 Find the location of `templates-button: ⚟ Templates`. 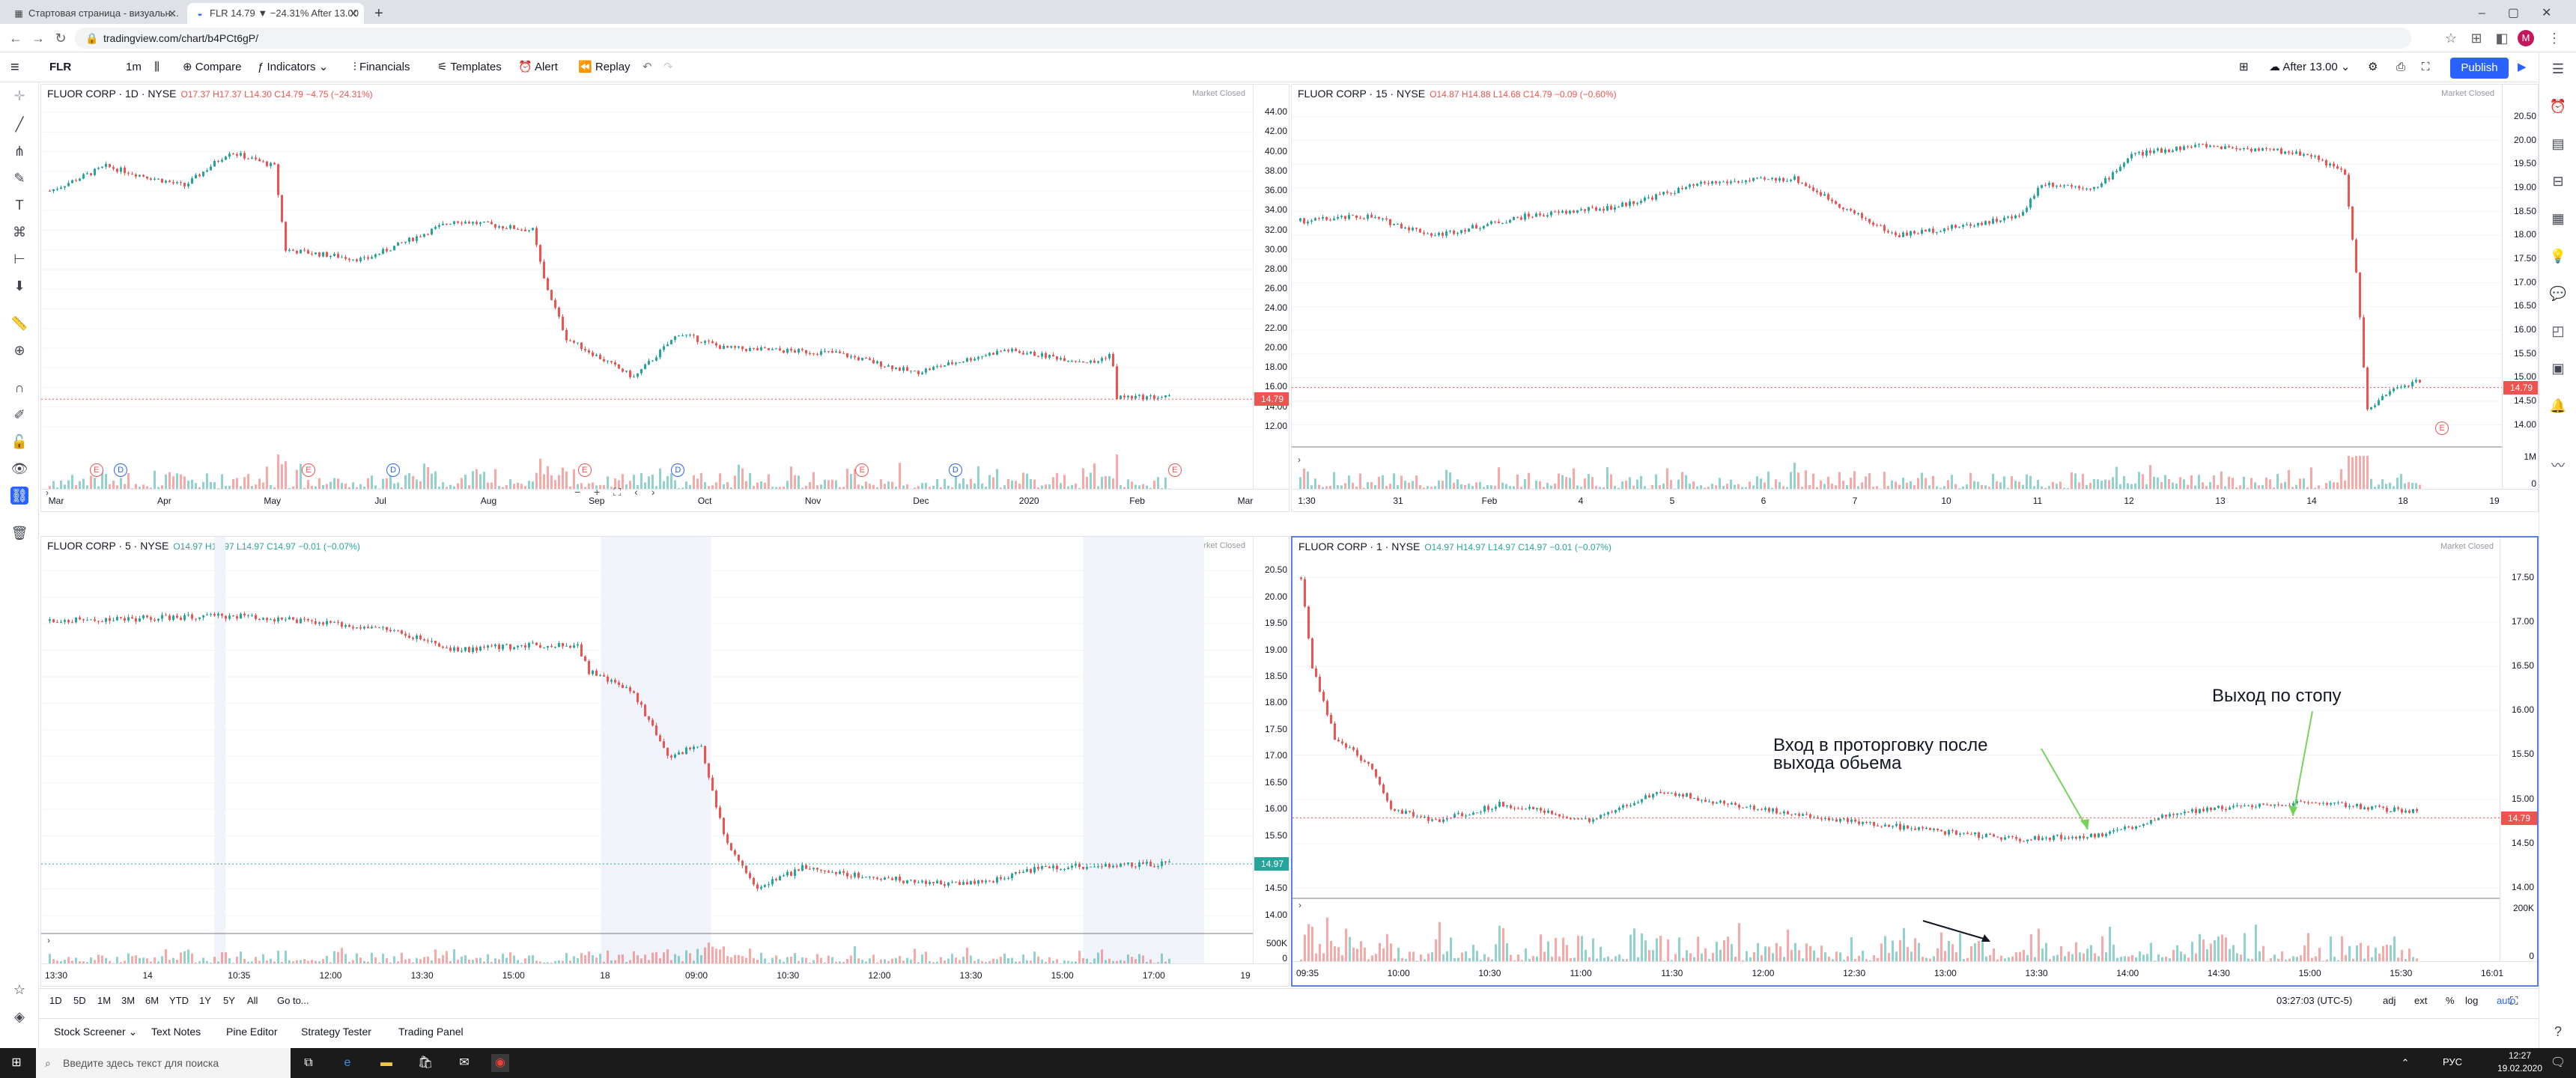

templates-button: ⚟ Templates is located at coordinates (469, 67).